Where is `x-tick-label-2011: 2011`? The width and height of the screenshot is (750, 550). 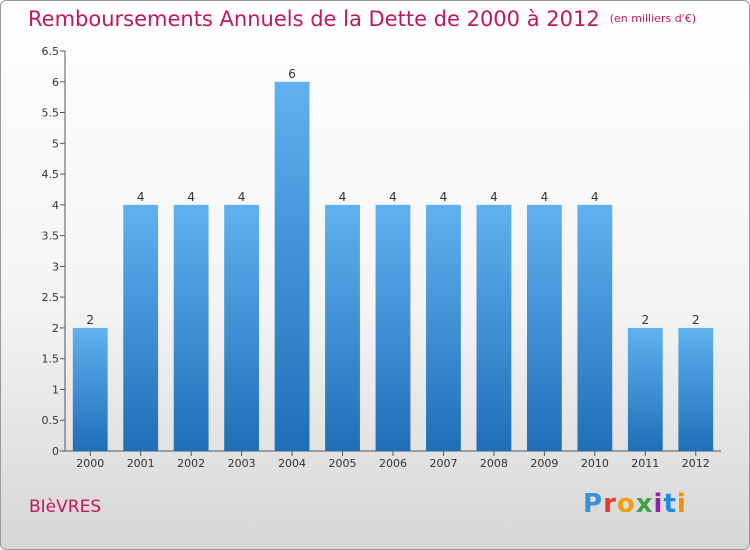
x-tick-label-2011: 2011 is located at coordinates (645, 463).